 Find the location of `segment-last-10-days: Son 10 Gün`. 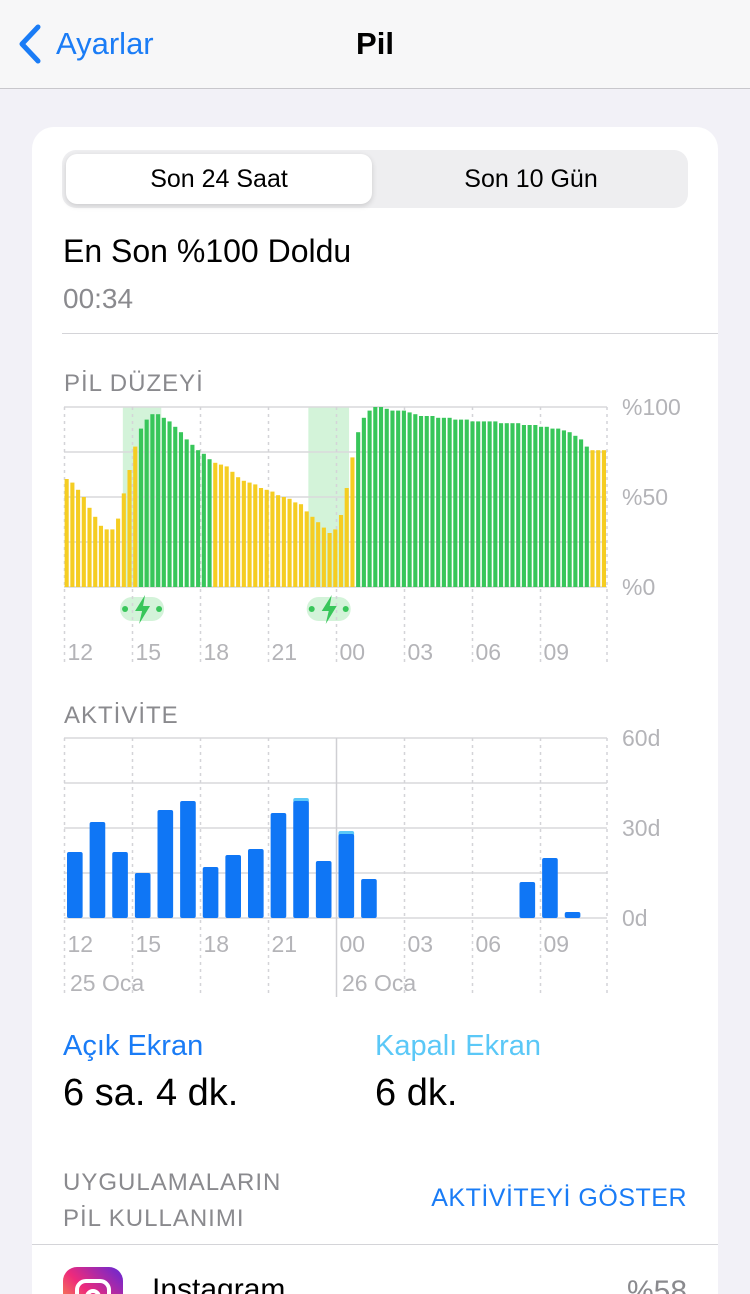

segment-last-10-days: Son 10 Gün is located at coordinates (531, 178).